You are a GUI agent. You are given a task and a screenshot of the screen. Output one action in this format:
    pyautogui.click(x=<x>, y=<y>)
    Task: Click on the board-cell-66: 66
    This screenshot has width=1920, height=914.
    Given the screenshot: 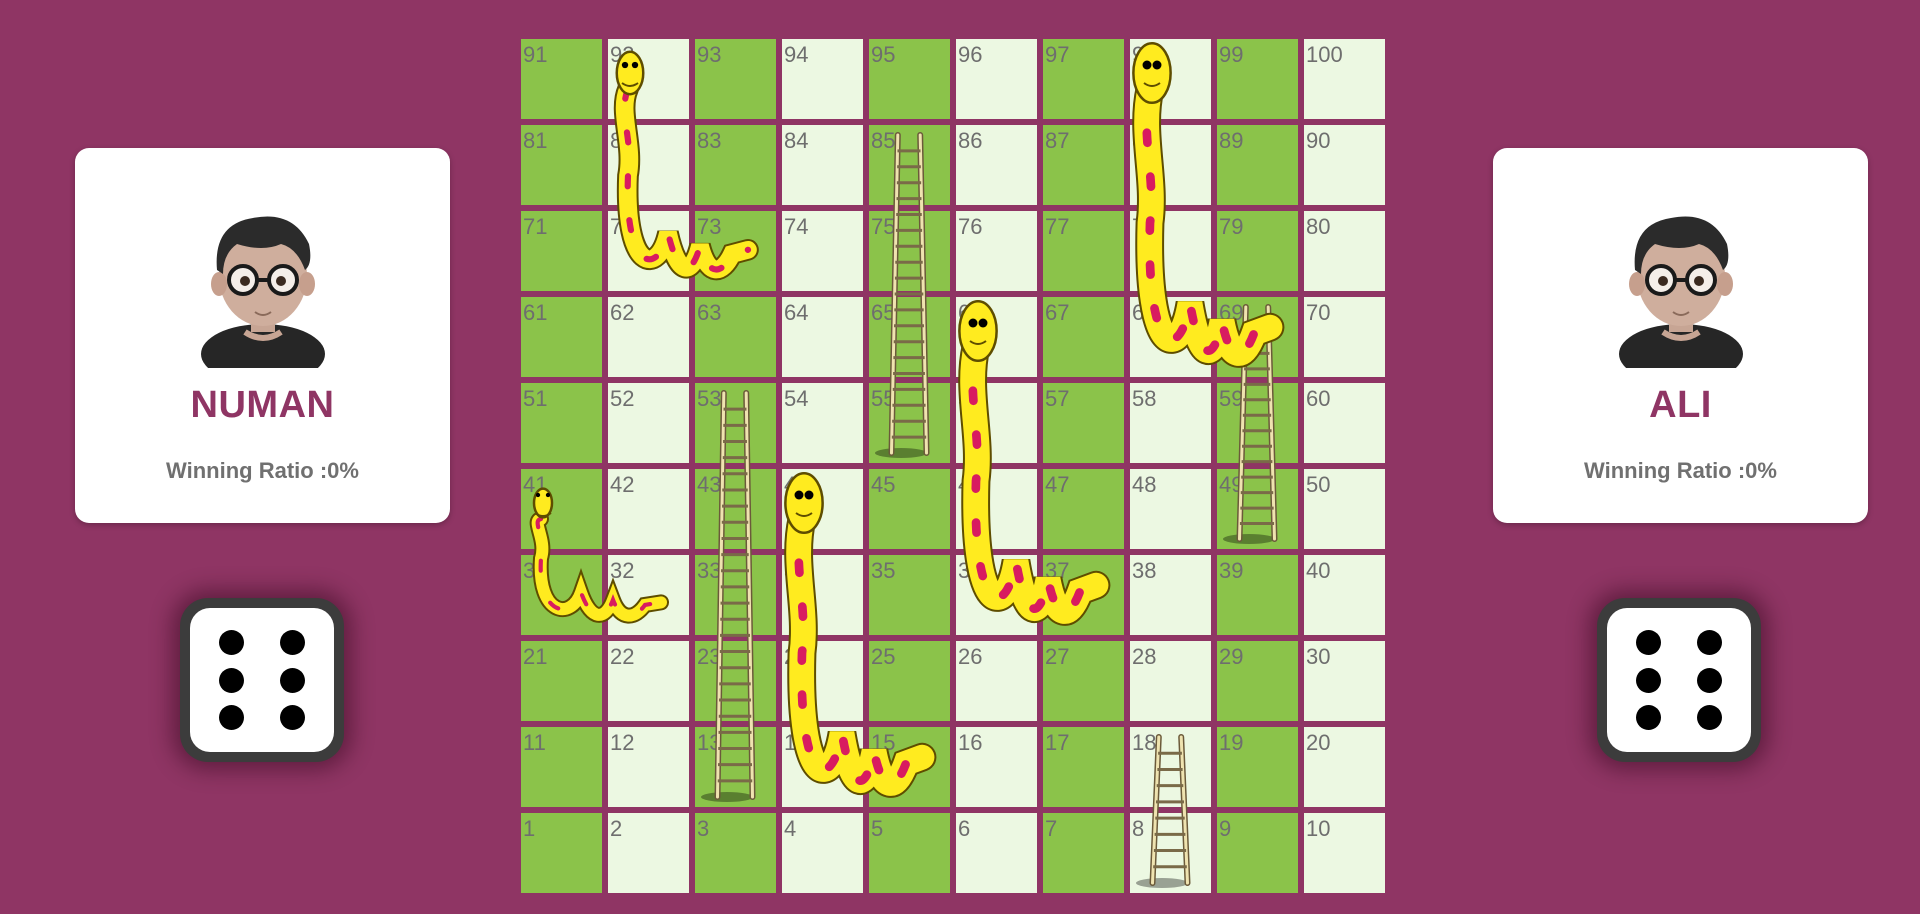 What is the action you would take?
    pyautogui.click(x=996, y=337)
    